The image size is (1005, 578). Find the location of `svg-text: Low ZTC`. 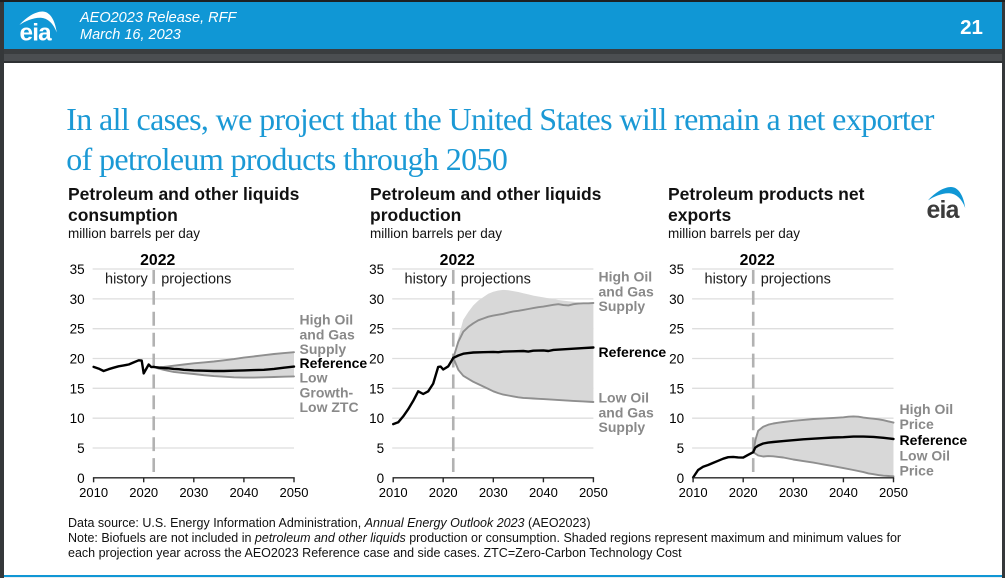

svg-text: Low ZTC is located at coordinates (329, 407).